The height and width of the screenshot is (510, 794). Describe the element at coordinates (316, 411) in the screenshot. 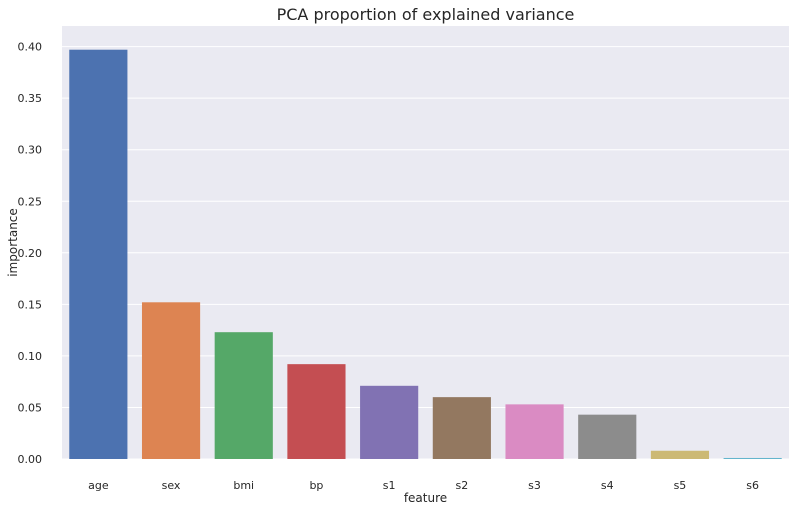

I see `bar-bp` at that location.